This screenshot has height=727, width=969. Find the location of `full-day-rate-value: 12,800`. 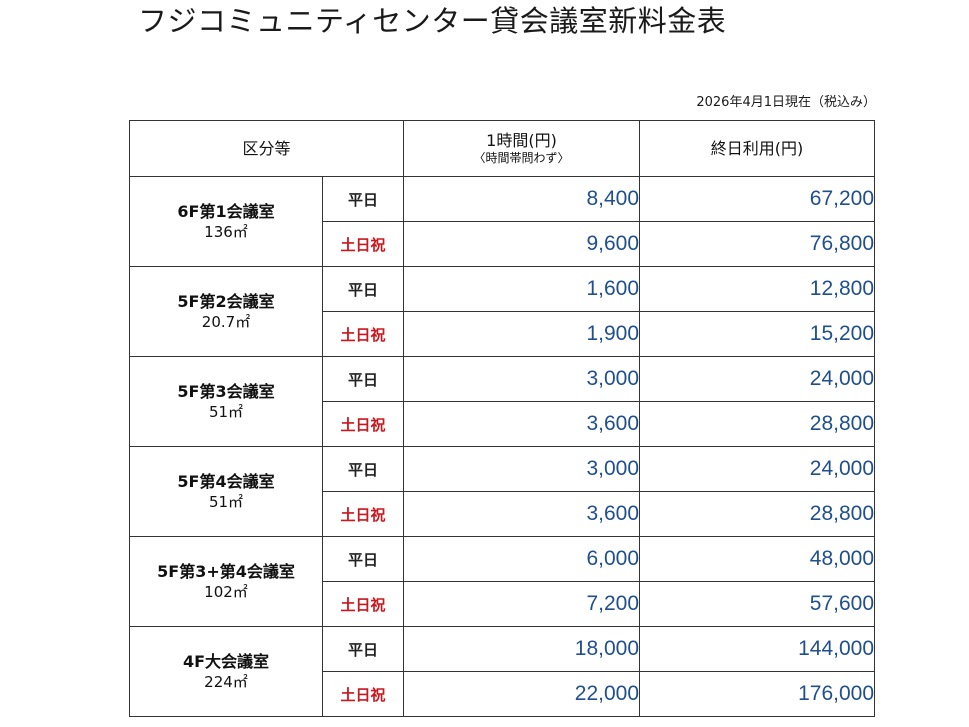

full-day-rate-value: 12,800 is located at coordinates (757, 289).